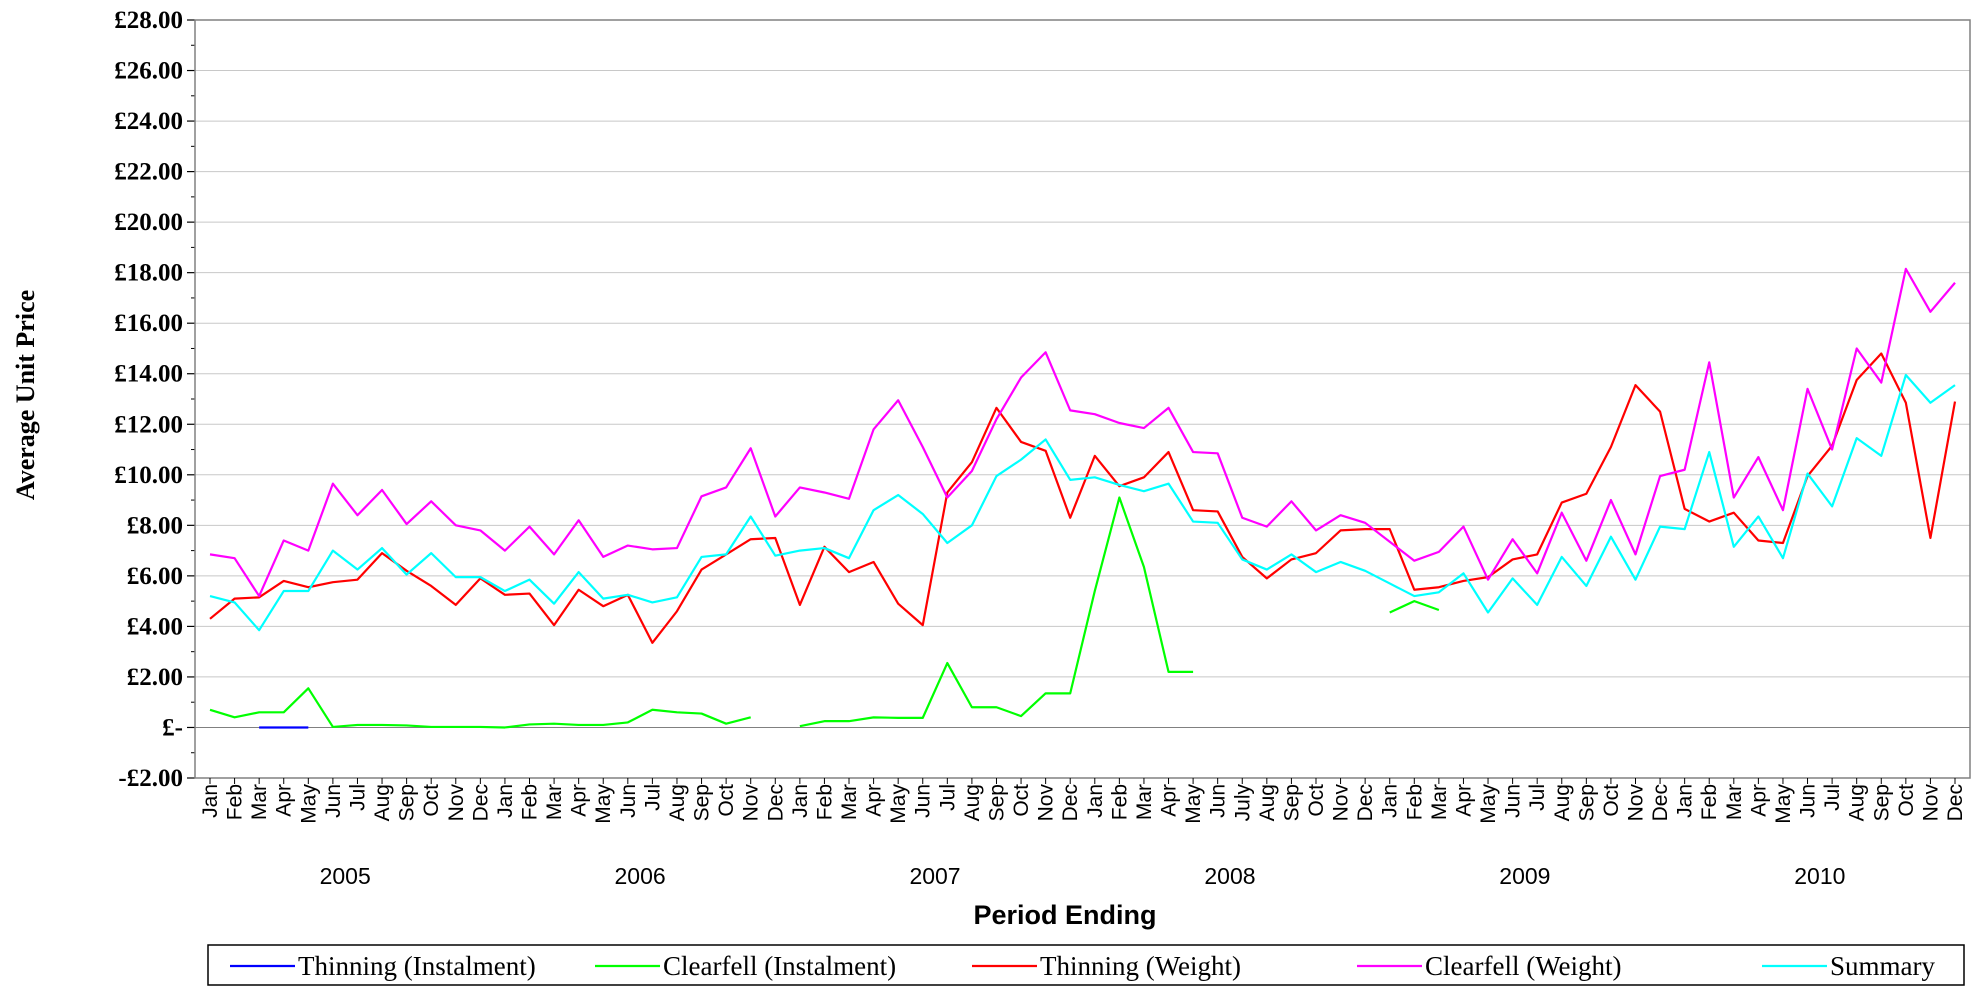 Image resolution: width=1979 pixels, height=987 pixels. I want to click on y-tick-label: £8.00, so click(155, 525).